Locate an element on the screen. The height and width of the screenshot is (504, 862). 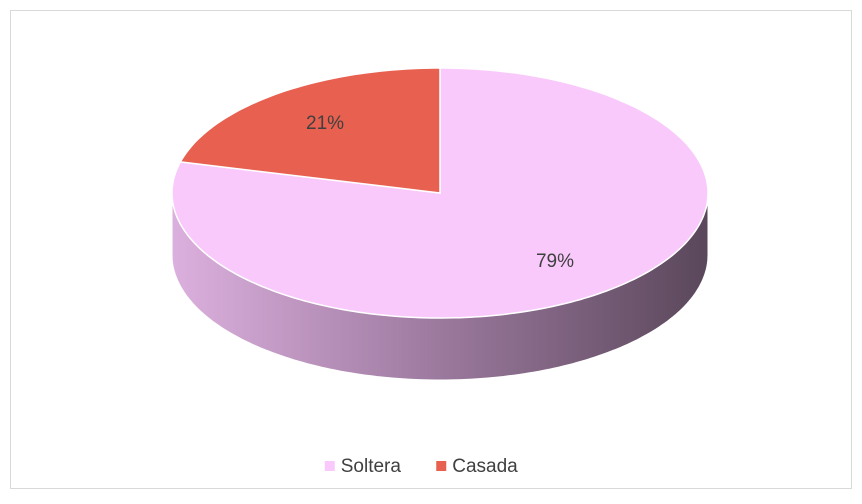
pie-slice is located at coordinates (310, 130).